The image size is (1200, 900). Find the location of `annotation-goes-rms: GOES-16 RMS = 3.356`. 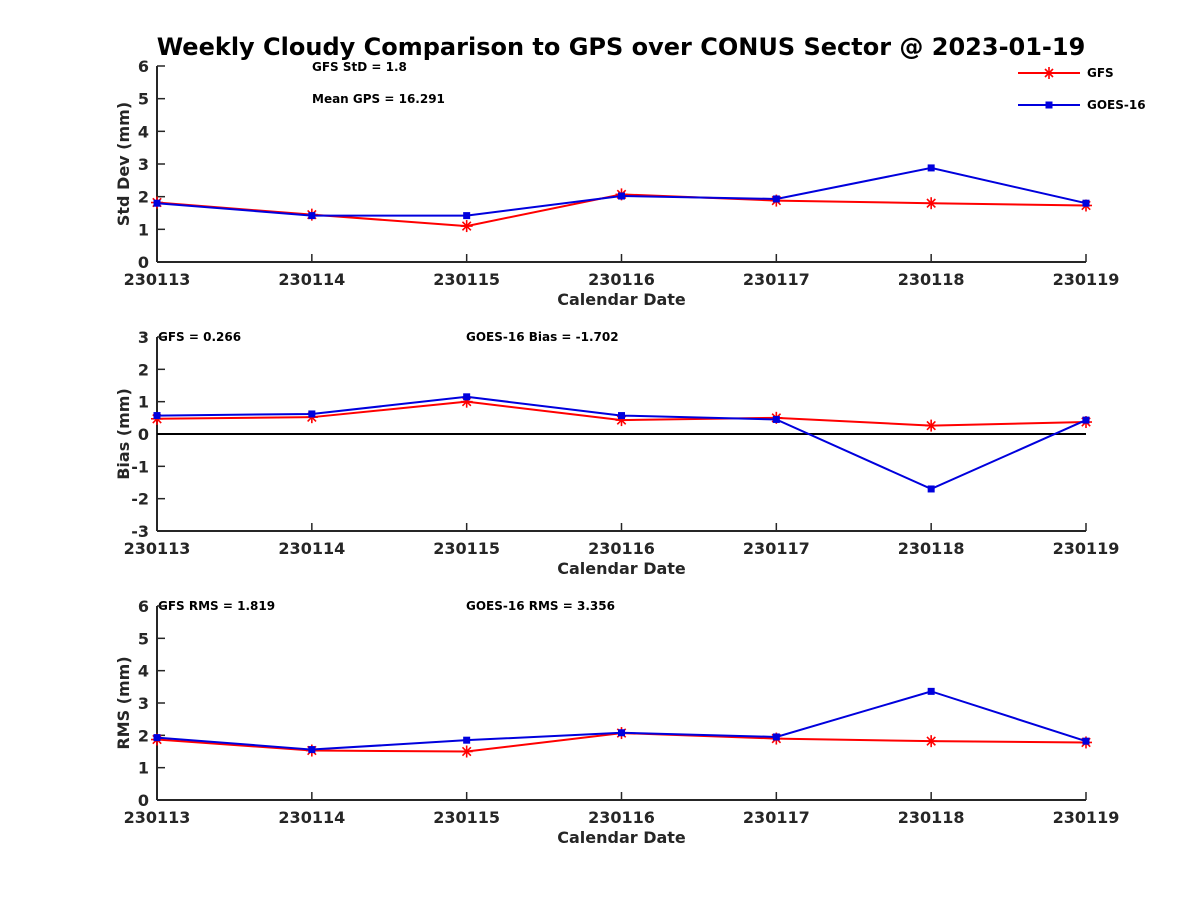

annotation-goes-rms: GOES-16 RMS = 3.356 is located at coordinates (540, 606).